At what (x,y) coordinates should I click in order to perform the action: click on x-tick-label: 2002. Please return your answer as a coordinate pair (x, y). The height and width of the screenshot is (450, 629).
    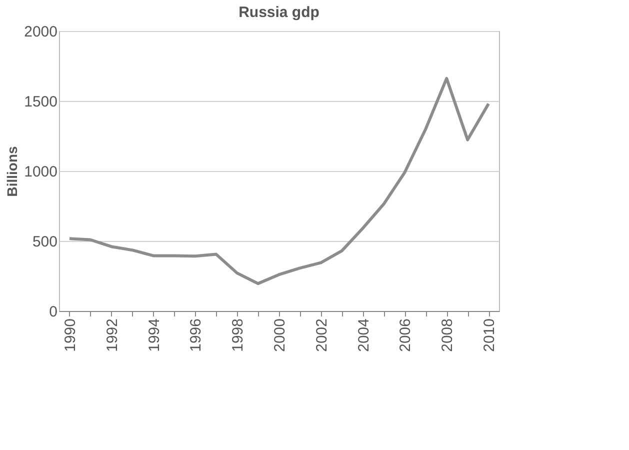
    Looking at the image, I should click on (321, 335).